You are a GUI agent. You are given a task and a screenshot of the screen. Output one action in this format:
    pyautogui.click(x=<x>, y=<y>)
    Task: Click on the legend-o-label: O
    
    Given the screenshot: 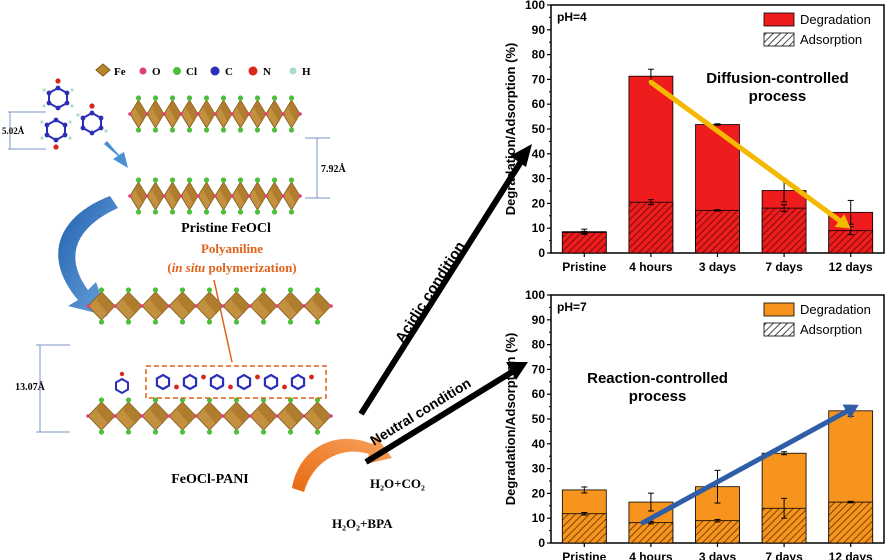 What is the action you would take?
    pyautogui.click(x=156, y=72)
    